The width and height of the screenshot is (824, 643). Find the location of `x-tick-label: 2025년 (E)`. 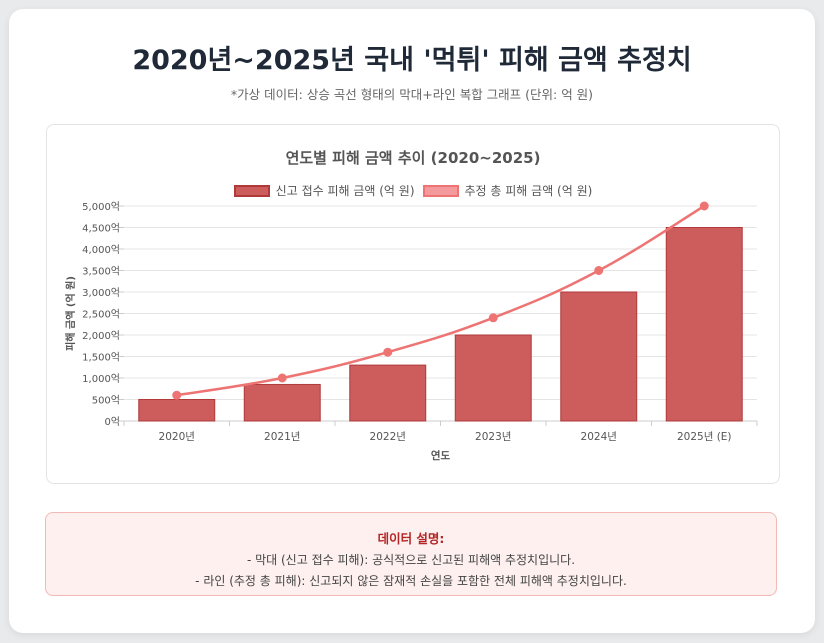

x-tick-label: 2025년 (E) is located at coordinates (704, 437).